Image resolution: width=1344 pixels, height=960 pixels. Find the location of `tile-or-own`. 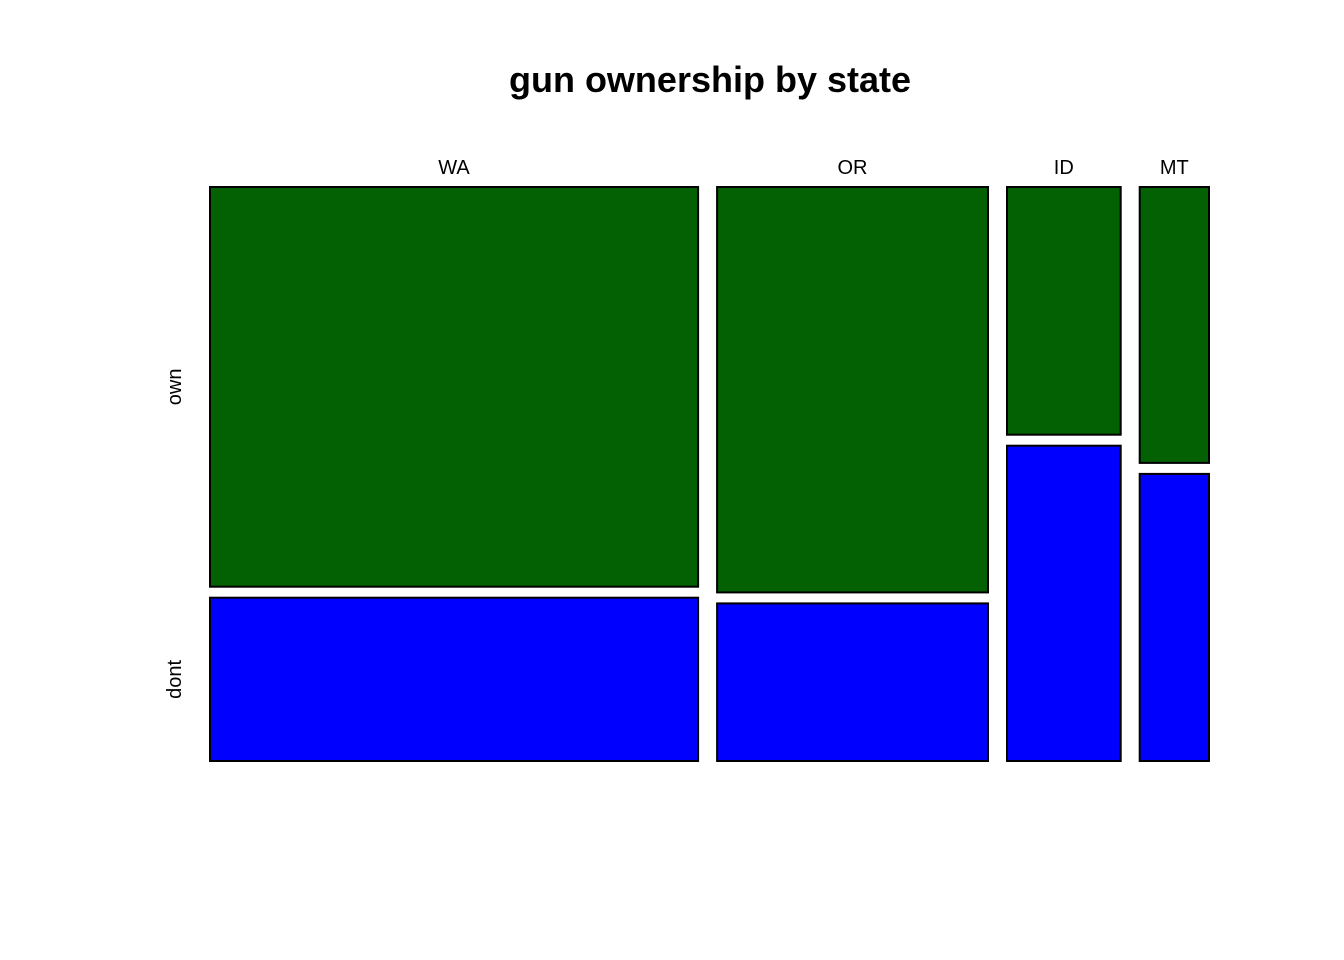

tile-or-own is located at coordinates (852, 390).